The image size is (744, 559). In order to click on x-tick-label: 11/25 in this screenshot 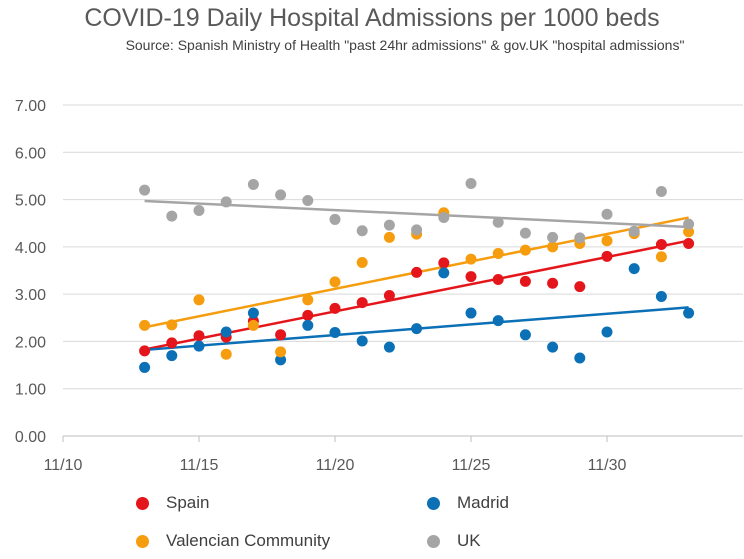, I will do `click(471, 465)`.